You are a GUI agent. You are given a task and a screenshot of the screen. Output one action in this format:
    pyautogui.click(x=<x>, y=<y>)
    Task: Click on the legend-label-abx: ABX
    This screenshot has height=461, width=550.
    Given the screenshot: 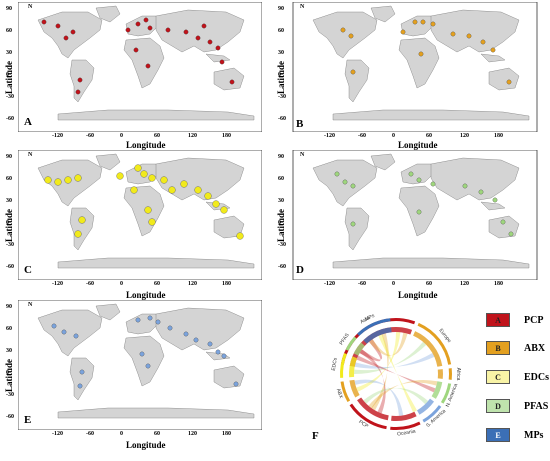 What is the action you would take?
    pyautogui.click(x=535, y=348)
    